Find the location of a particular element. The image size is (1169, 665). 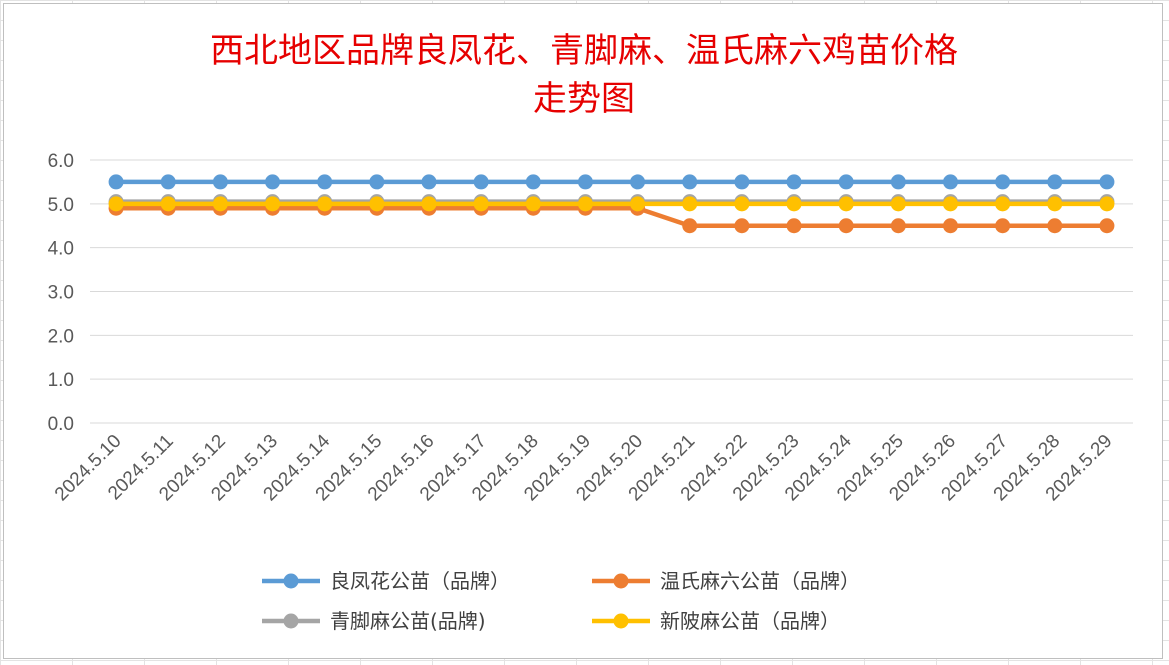

legend-item: 良凤花公苗（品牌） is located at coordinates (386, 581).